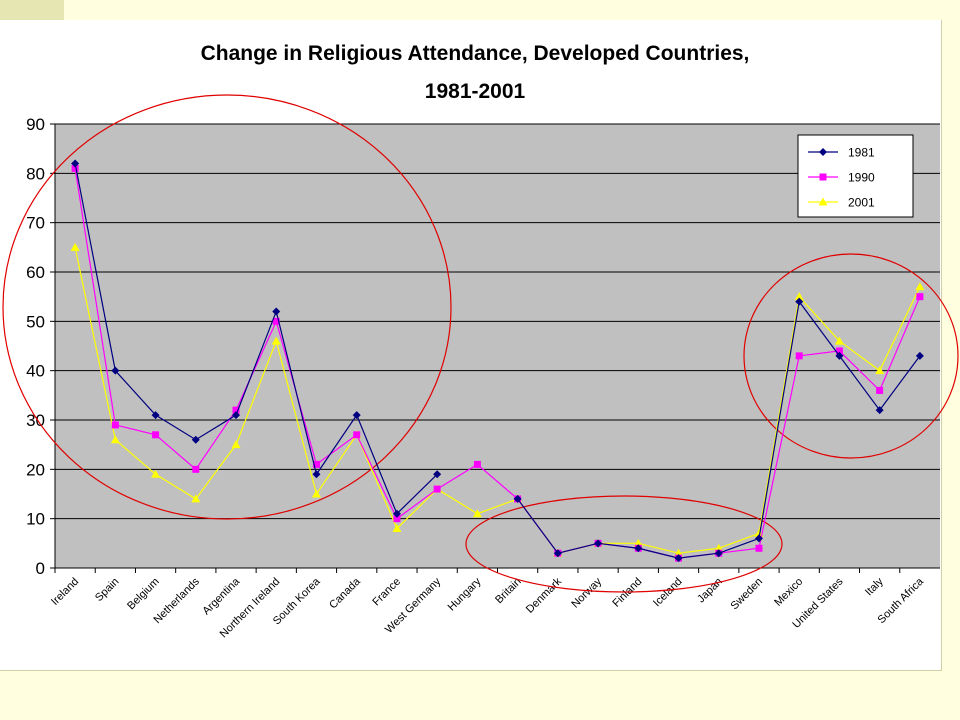 This screenshot has width=960, height=720. I want to click on annotation-circle-high-stable, so click(851, 356).